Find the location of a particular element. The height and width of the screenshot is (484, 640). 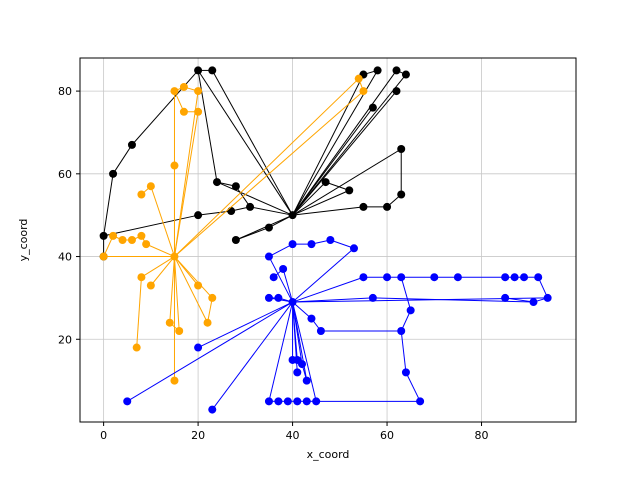

y-tick-label: 80 is located at coordinates (65, 91).